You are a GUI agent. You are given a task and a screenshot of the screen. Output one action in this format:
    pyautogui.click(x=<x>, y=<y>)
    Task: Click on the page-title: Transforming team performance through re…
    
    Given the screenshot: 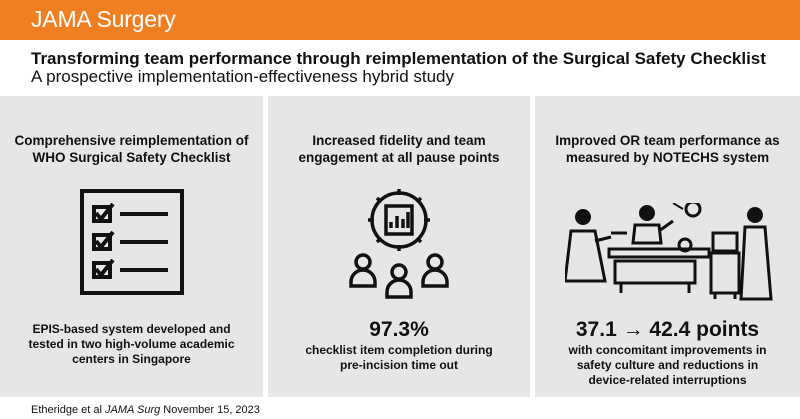 What is the action you would take?
    pyautogui.click(x=398, y=58)
    